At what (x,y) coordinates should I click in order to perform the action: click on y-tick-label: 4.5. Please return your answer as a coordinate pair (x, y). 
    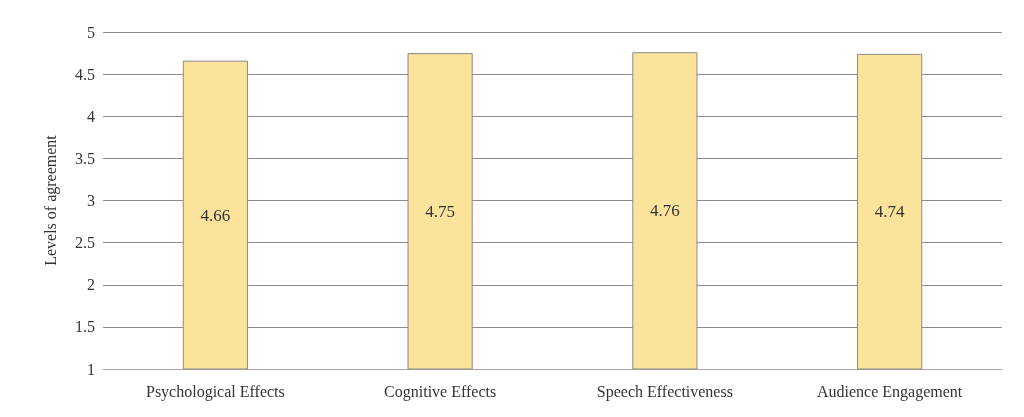
    Looking at the image, I should click on (85, 74).